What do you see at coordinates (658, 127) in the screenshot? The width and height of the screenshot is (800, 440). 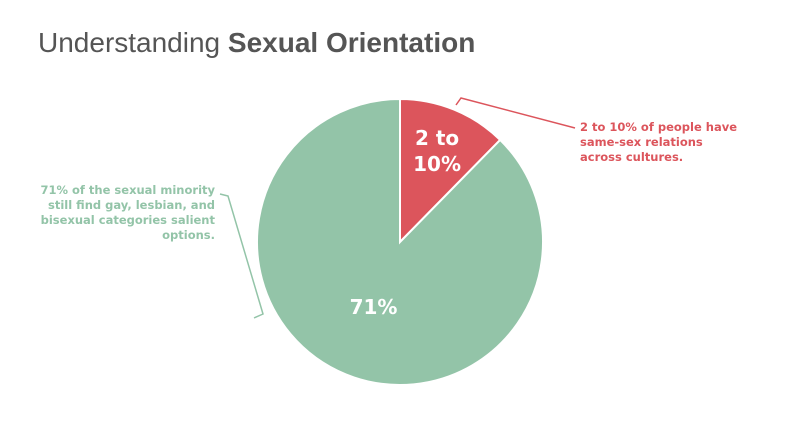 I see `annotation-line: 2 to 10% of people have` at bounding box center [658, 127].